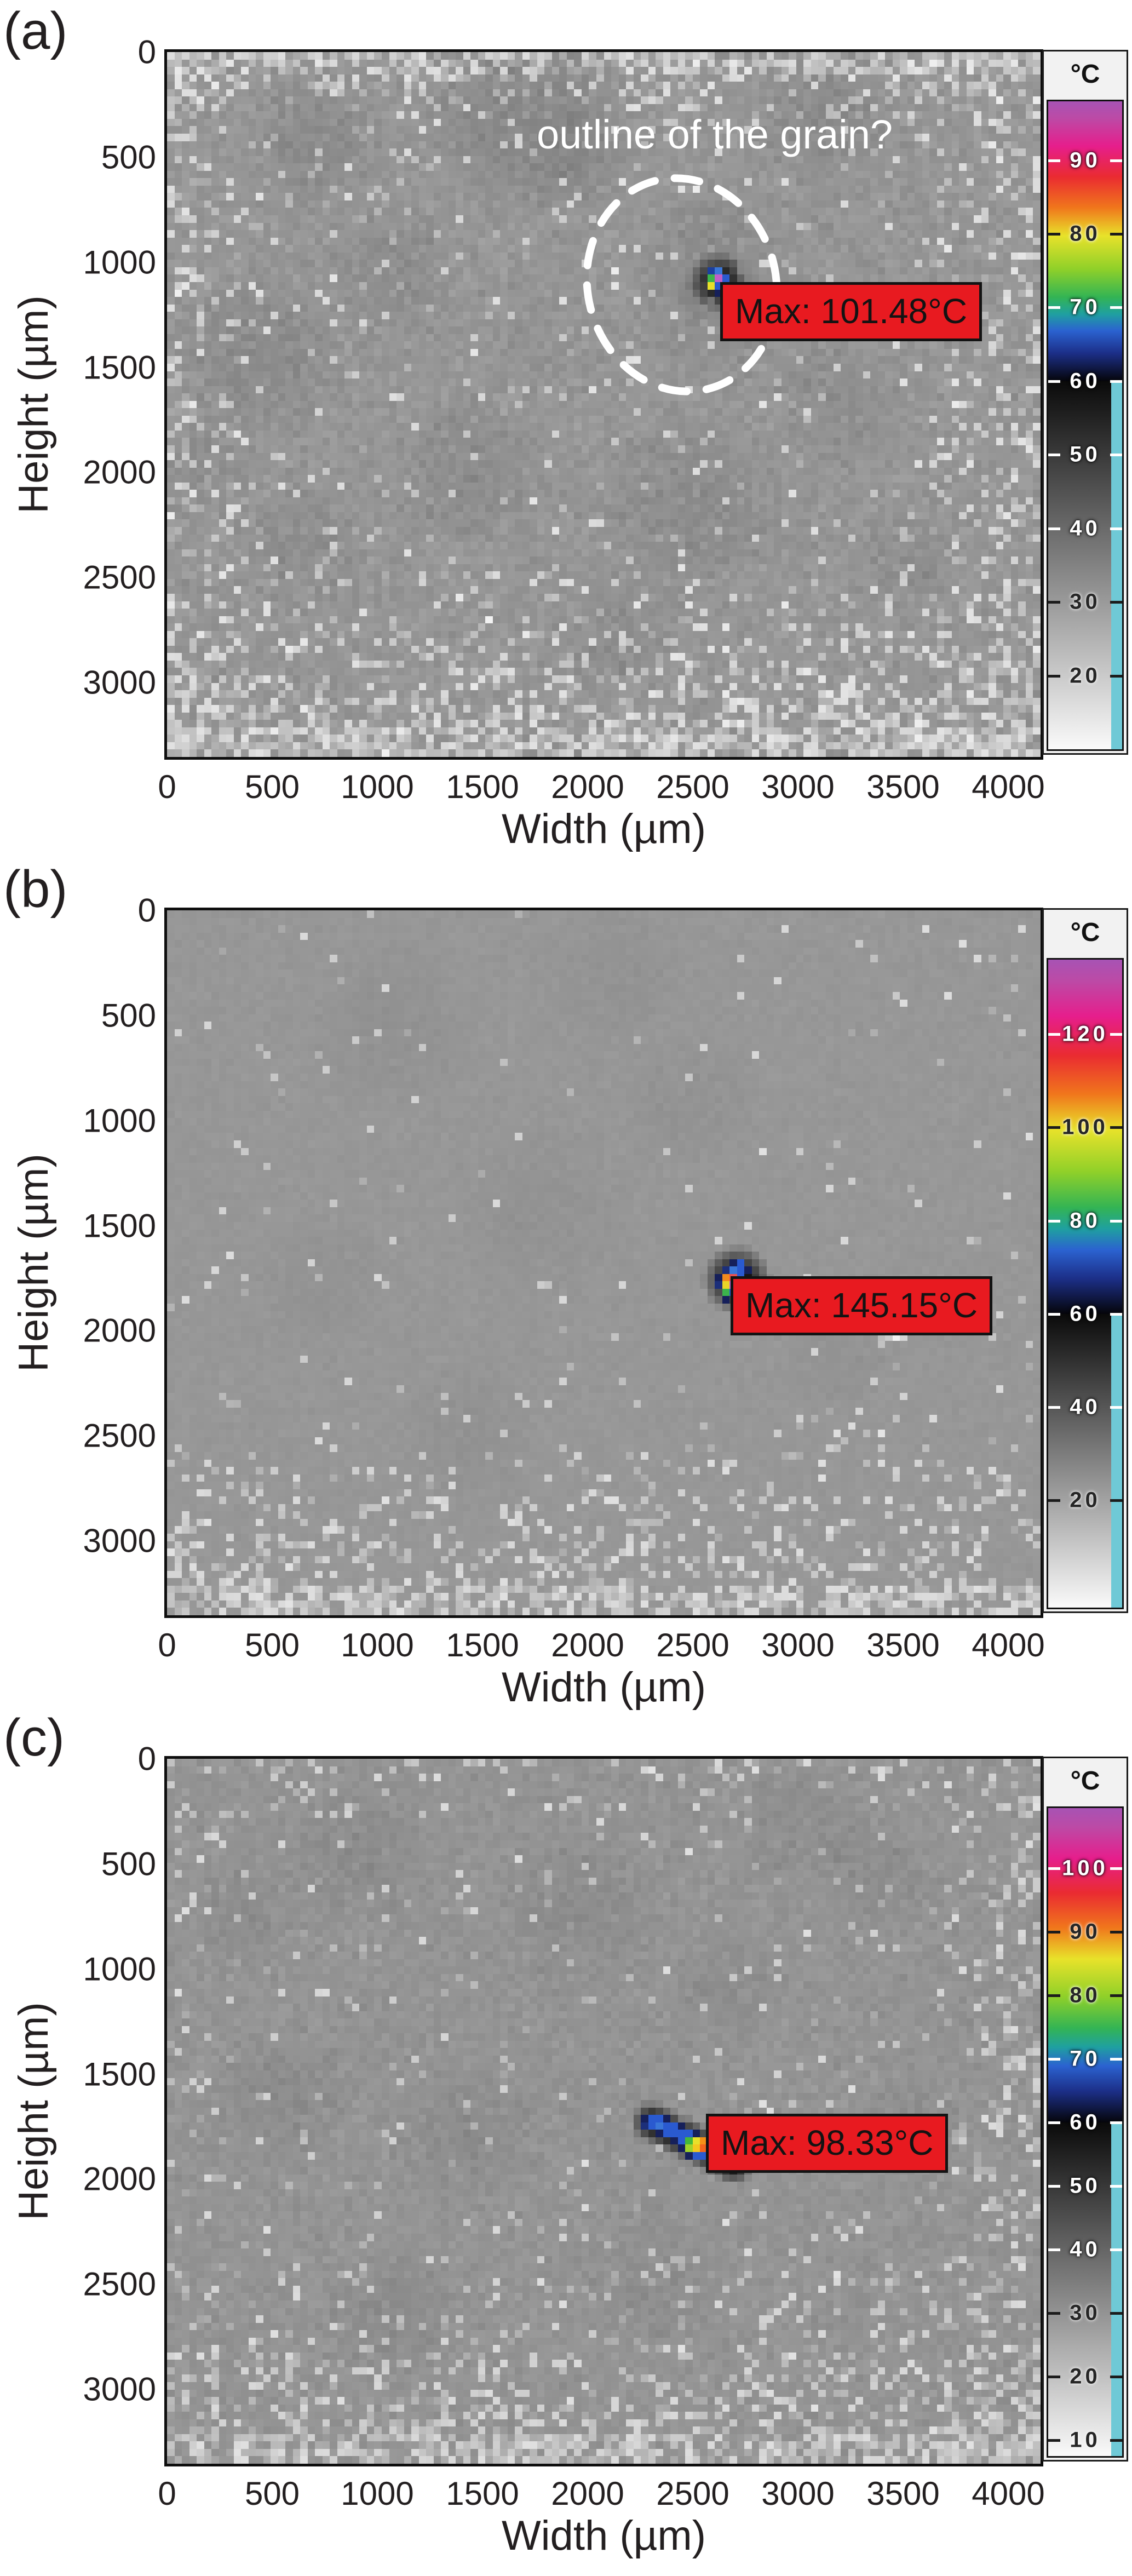  Describe the element at coordinates (272, 787) in the screenshot. I see `x-tick-label: 500` at that location.